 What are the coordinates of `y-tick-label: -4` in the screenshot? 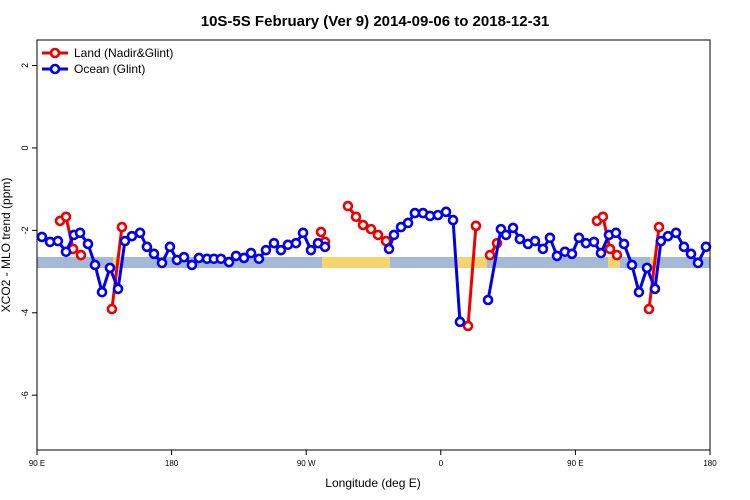 It's located at (25, 313).